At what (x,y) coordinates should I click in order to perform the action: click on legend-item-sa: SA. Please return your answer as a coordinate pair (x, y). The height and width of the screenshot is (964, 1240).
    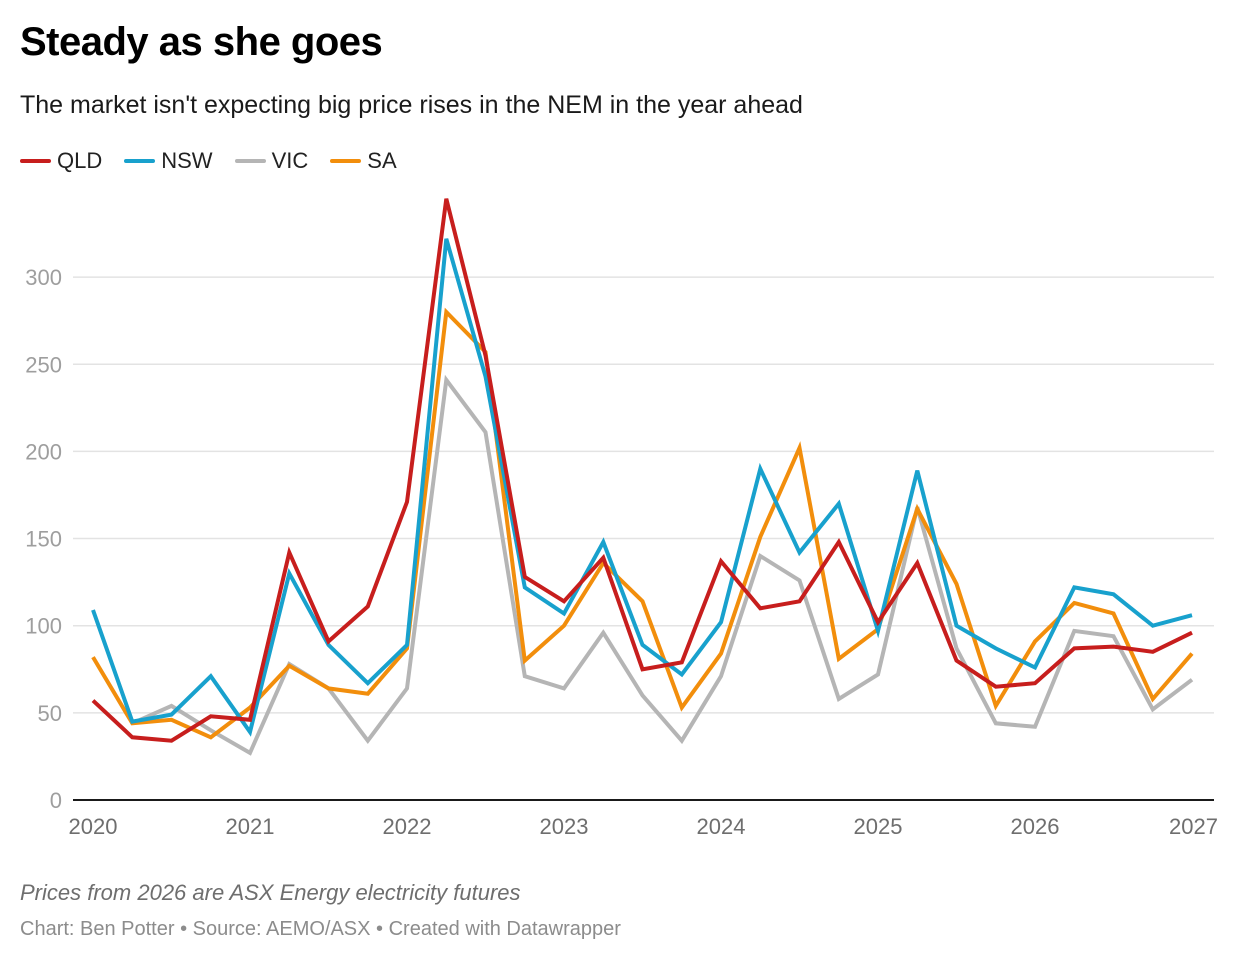
    Looking at the image, I should click on (363, 161).